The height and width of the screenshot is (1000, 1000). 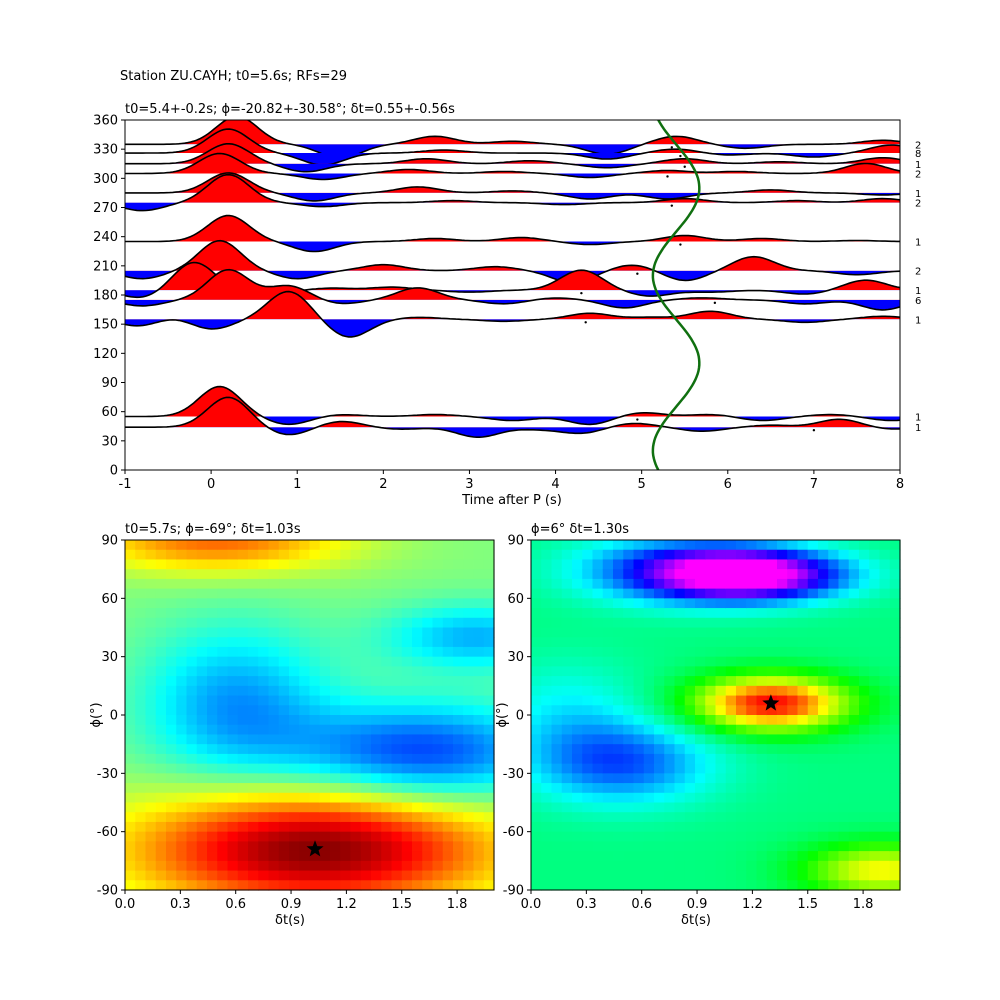 What do you see at coordinates (107, 832) in the screenshot?
I see `y-tick-label: -60` at bounding box center [107, 832].